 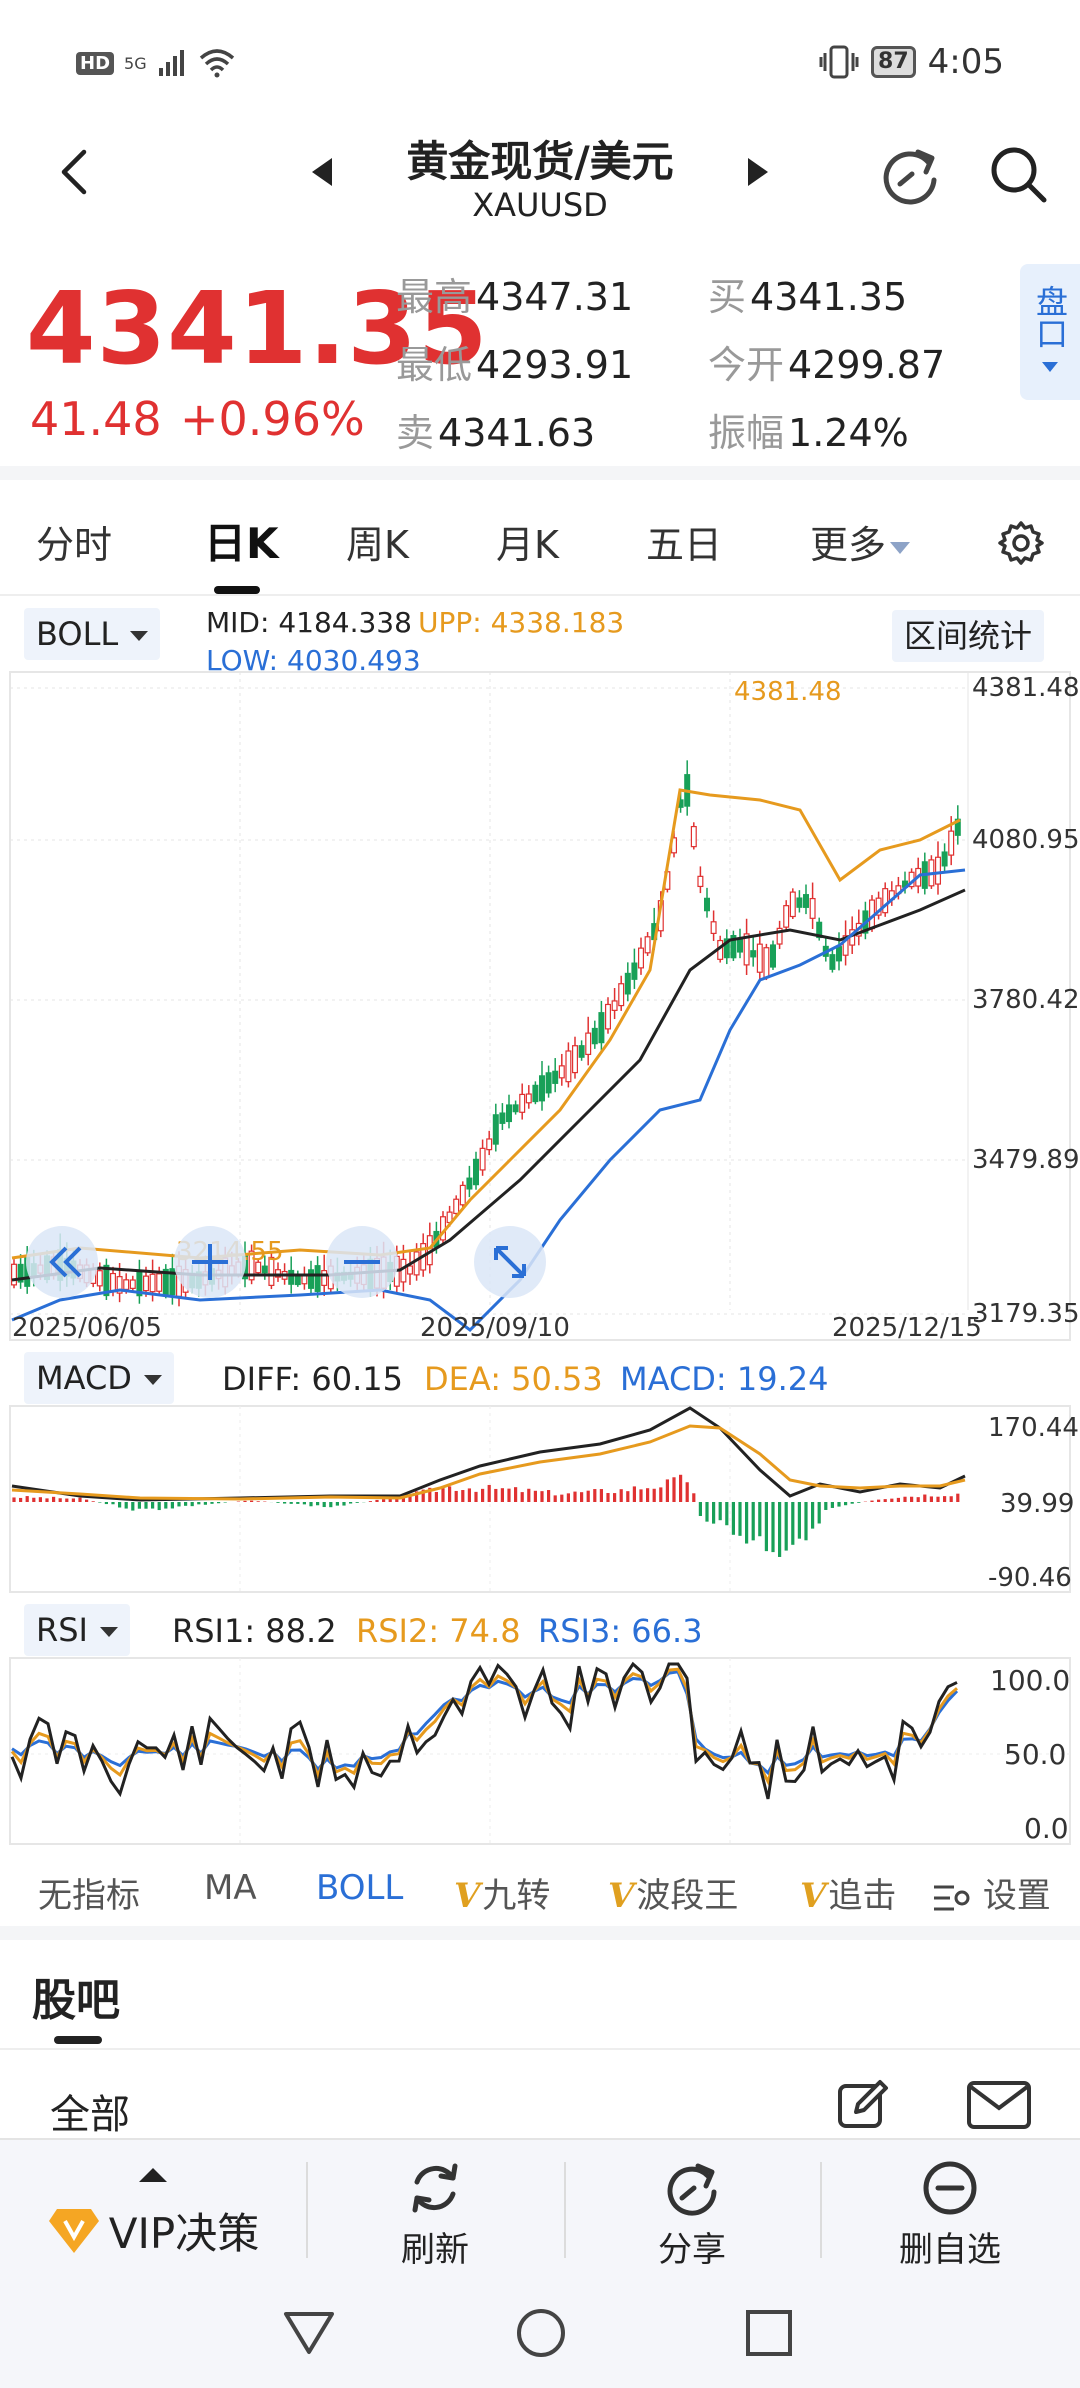 What do you see at coordinates (988, 1892) in the screenshot?
I see `ind-settings: 设置` at bounding box center [988, 1892].